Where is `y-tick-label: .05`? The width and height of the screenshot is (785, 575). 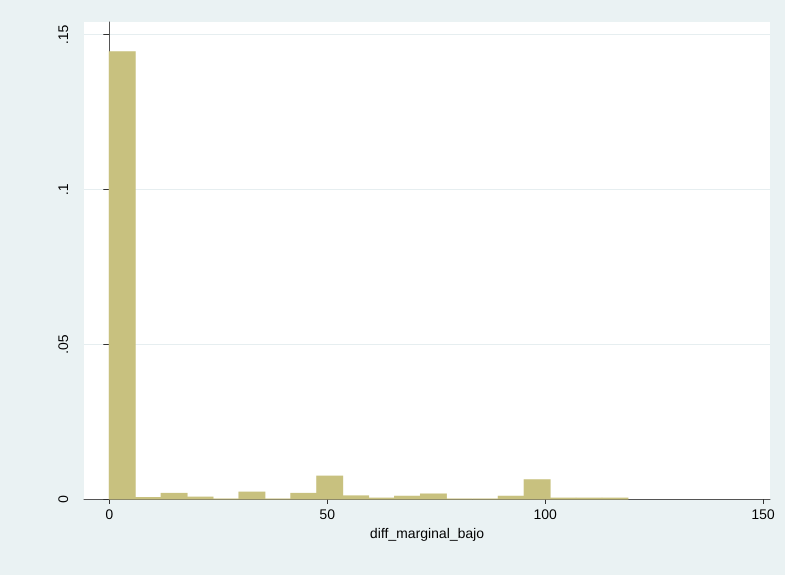
y-tick-label: .05 is located at coordinates (63, 344).